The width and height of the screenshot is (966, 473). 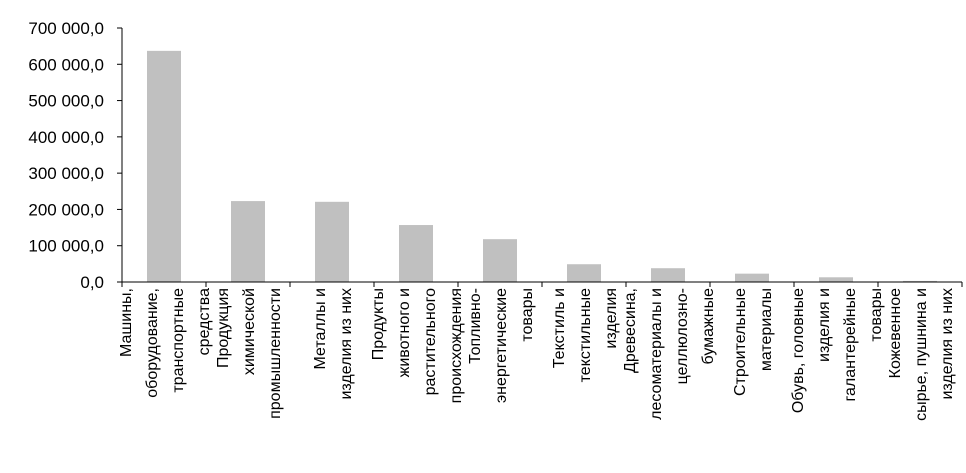 I want to click on y-tick-label: 700 000,0, so click(x=66, y=28).